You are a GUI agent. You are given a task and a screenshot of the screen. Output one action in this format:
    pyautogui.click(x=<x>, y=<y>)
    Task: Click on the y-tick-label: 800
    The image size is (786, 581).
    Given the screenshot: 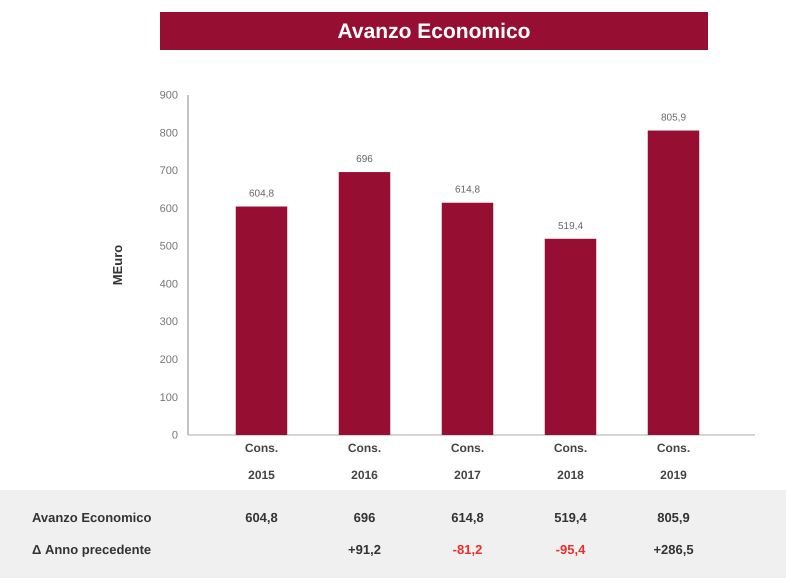 What is the action you would take?
    pyautogui.click(x=169, y=133)
    